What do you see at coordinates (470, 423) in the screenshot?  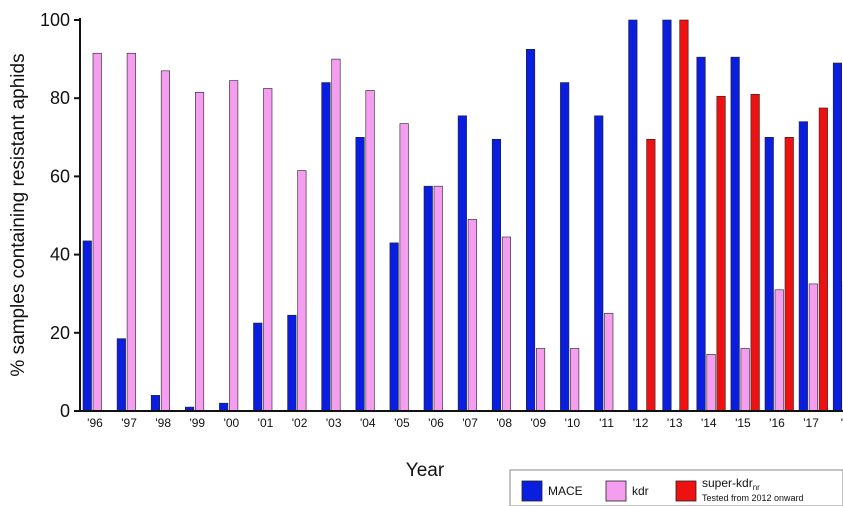 I see `x-tick-label: '07` at bounding box center [470, 423].